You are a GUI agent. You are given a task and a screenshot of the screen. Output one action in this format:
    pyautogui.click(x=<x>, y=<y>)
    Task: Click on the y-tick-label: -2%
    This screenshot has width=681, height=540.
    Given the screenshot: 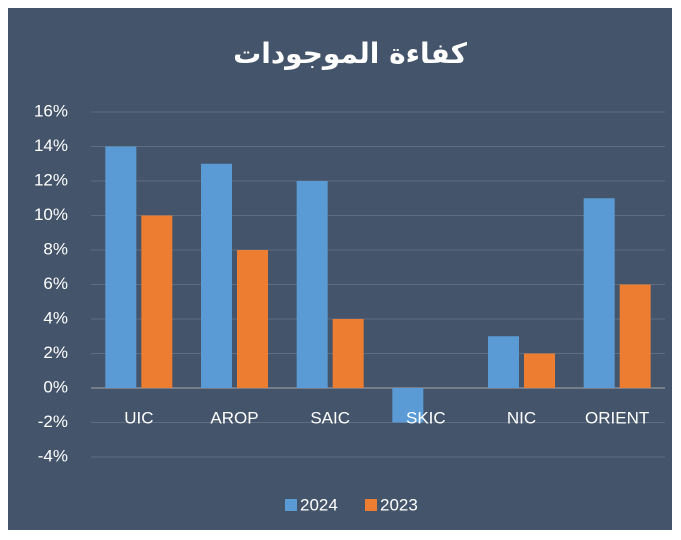 What is the action you would take?
    pyautogui.click(x=53, y=421)
    